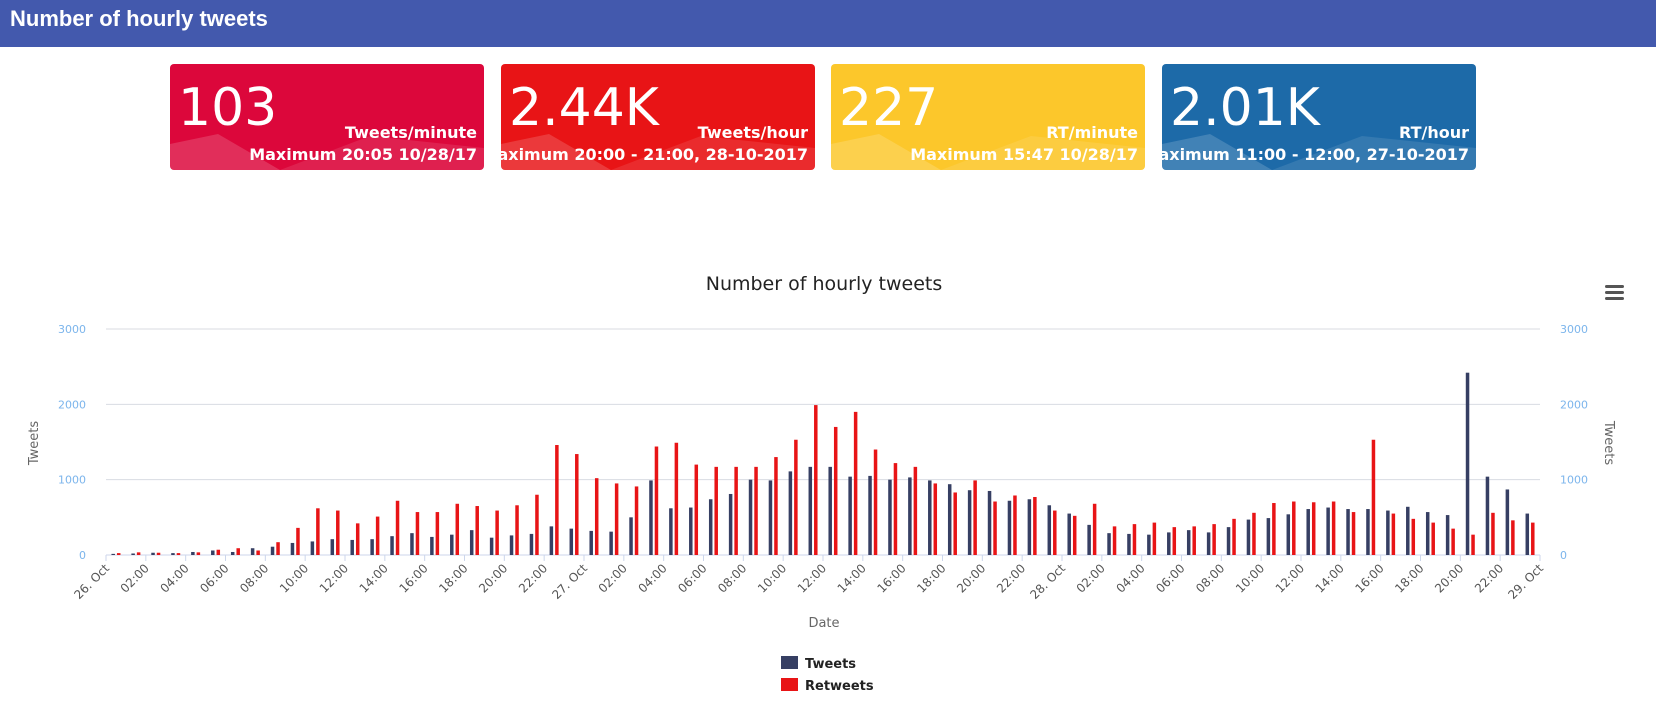 The image size is (1656, 717). I want to click on legend-label-retweets: Retweets, so click(839, 686).